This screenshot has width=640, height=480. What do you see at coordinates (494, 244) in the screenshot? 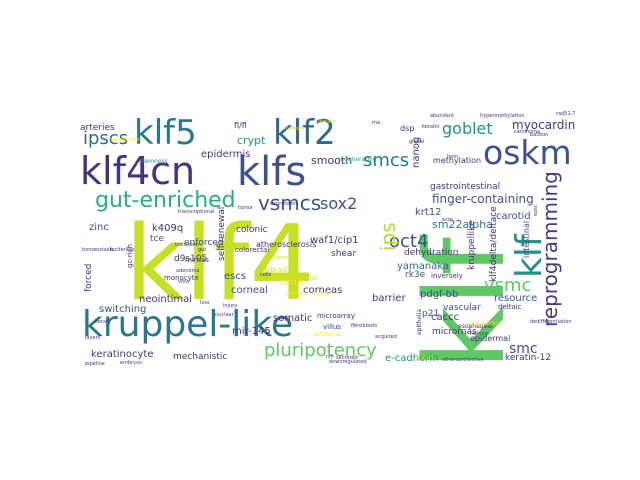
I see `word: klf4delta/deltace` at bounding box center [494, 244].